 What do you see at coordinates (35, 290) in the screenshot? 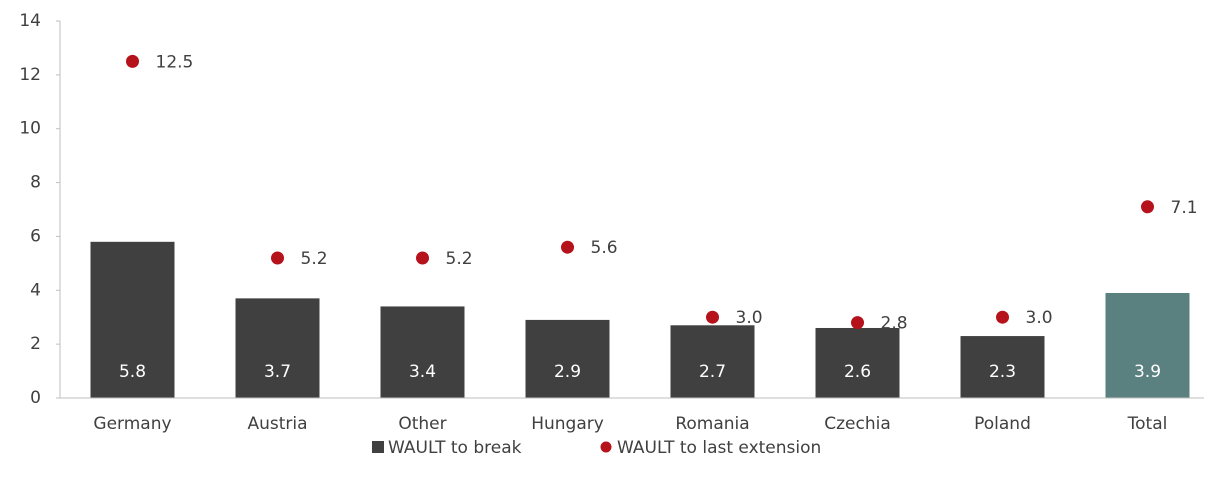
I see `y-tick-label: 4` at bounding box center [35, 290].